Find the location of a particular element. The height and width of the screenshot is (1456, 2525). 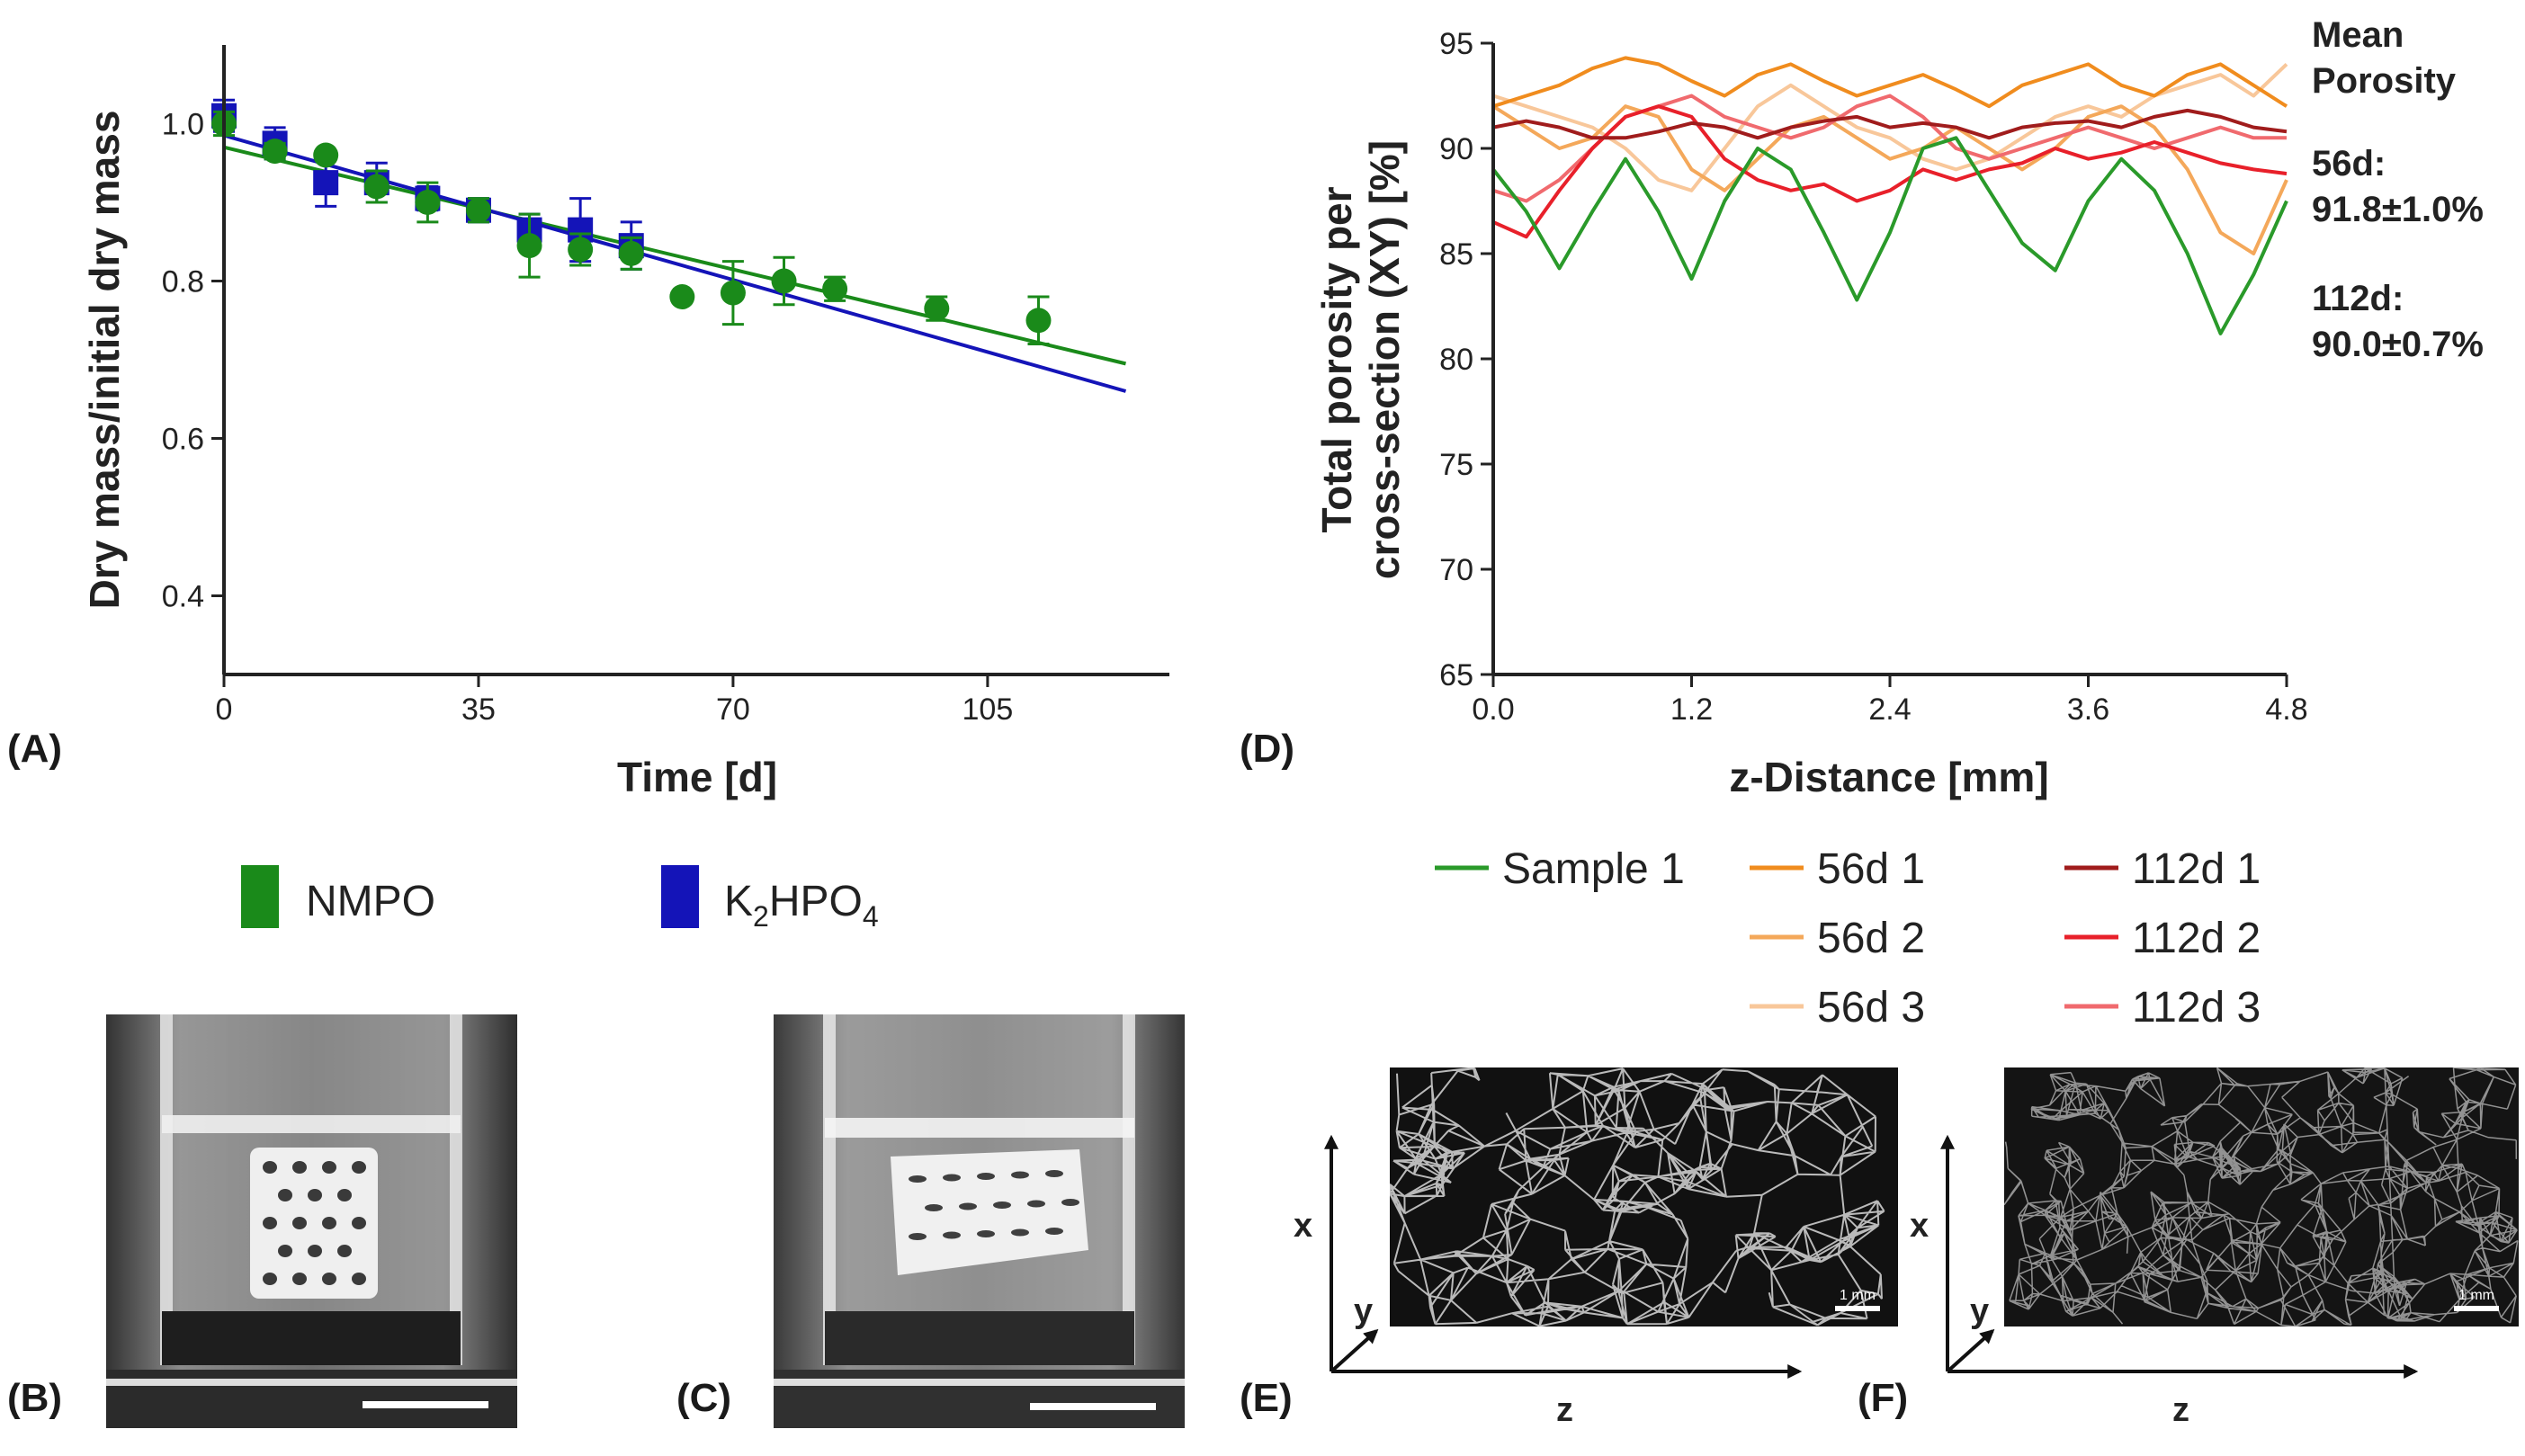

chart-a-xtick-label: 0 is located at coordinates (225, 709).